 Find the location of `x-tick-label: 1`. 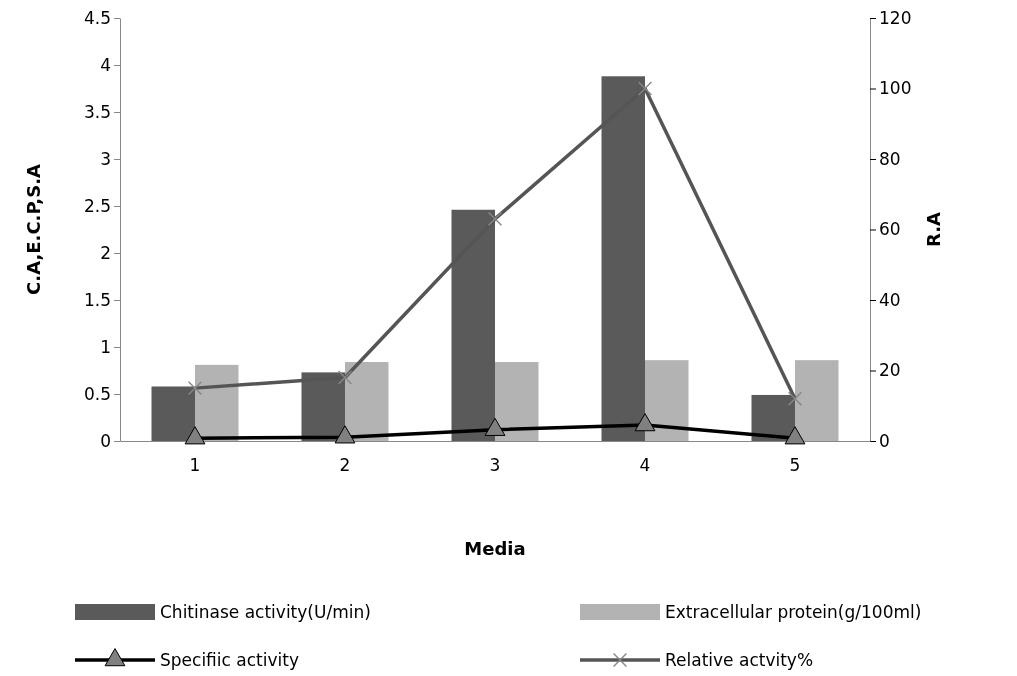

x-tick-label: 1 is located at coordinates (195, 465).